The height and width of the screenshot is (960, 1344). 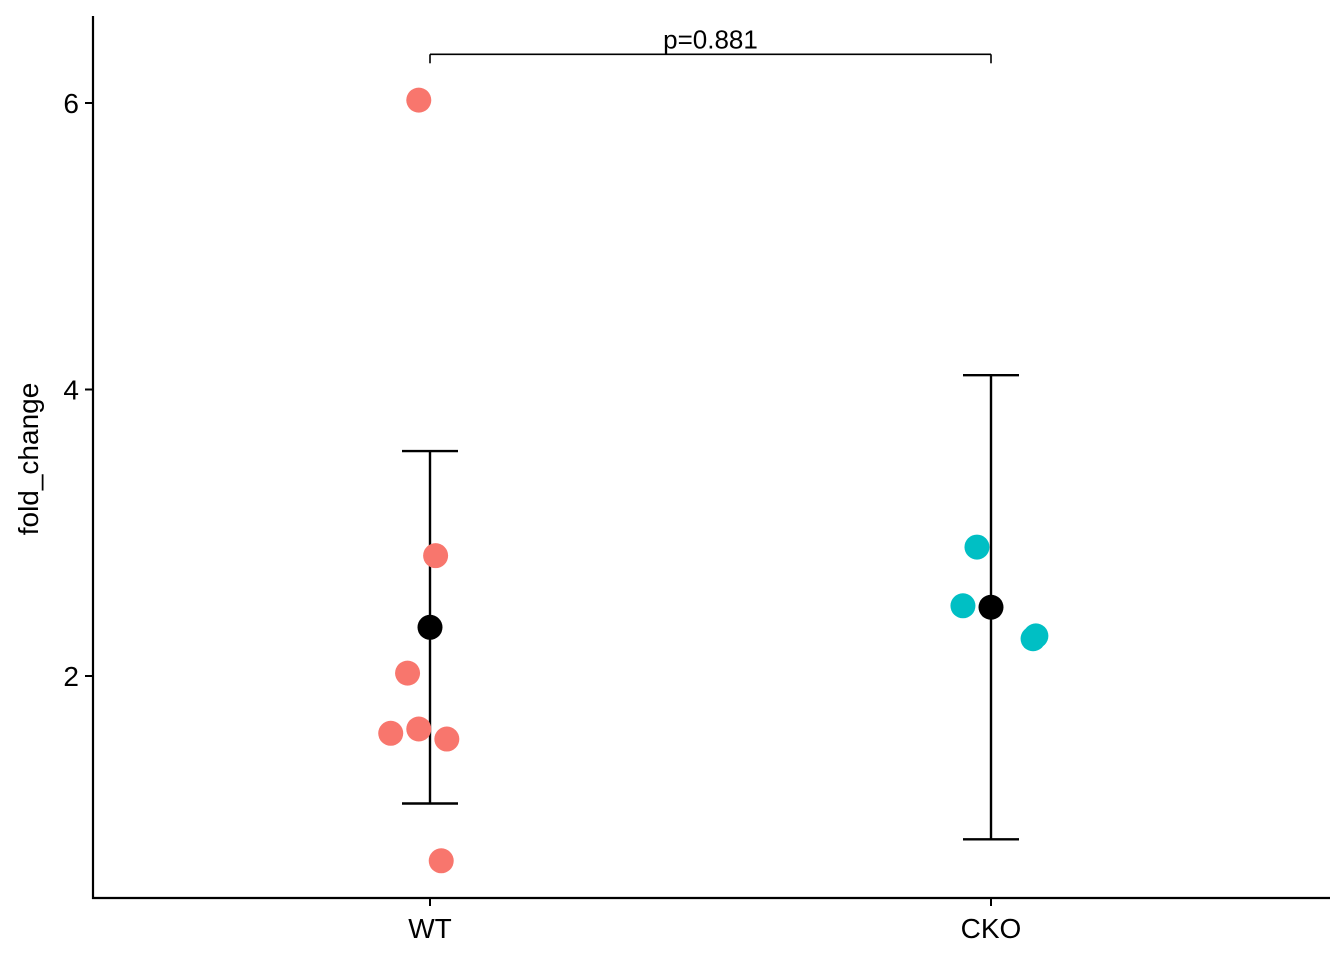 I want to click on y-tick-label: 4, so click(x=71, y=390).